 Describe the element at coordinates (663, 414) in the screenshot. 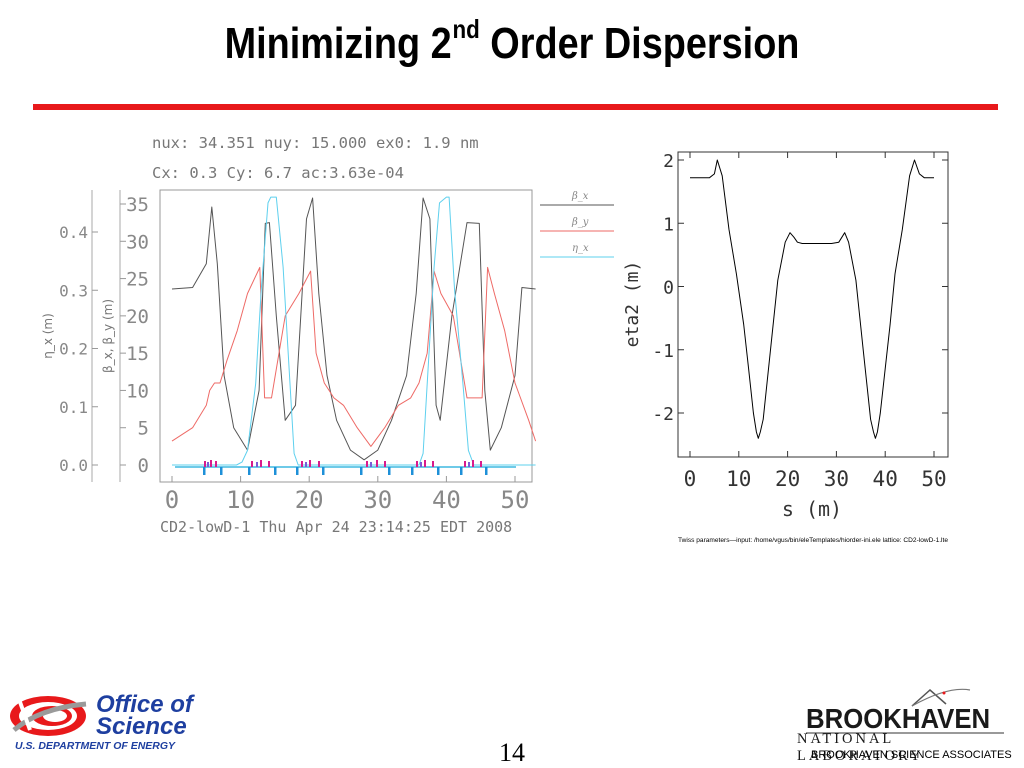

I see `right-y-tick-label: -2` at that location.